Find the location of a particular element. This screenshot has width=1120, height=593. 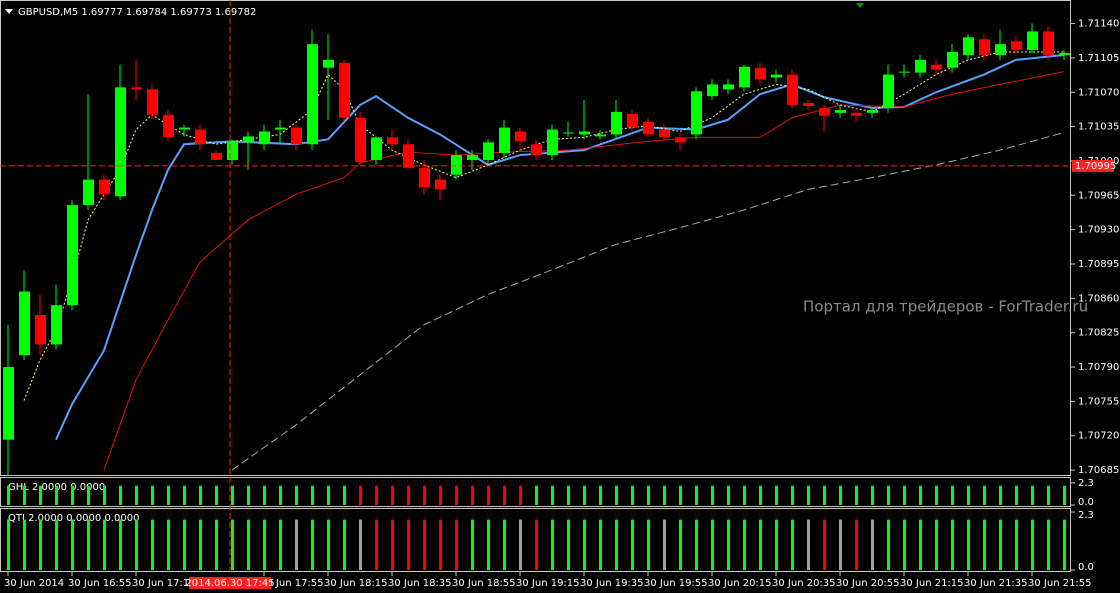

x-tick-label: 30 Jun 18:15 is located at coordinates (356, 583).